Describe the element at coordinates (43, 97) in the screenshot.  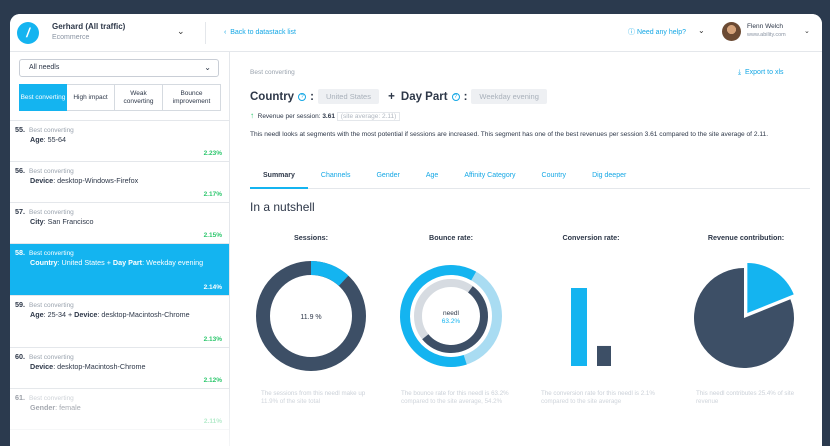
I see `tab-best-converting: Best converting` at that location.